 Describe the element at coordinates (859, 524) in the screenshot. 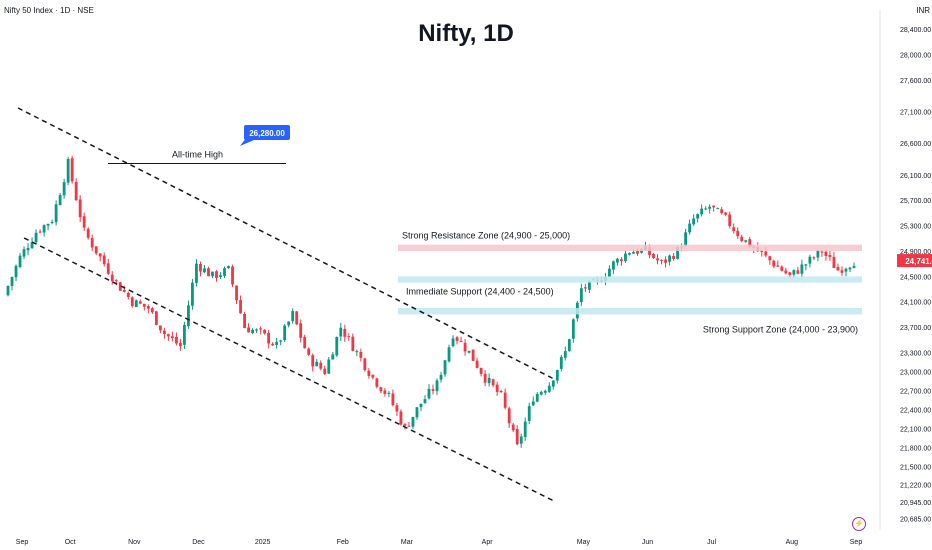

I see `lightning-icon: ⚡` at that location.